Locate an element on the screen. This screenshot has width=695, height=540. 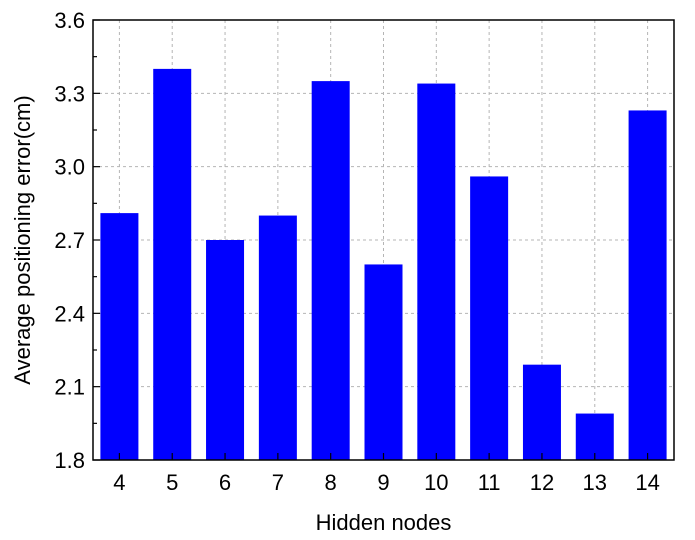
x-tick-label: 11 is located at coordinates (489, 482).